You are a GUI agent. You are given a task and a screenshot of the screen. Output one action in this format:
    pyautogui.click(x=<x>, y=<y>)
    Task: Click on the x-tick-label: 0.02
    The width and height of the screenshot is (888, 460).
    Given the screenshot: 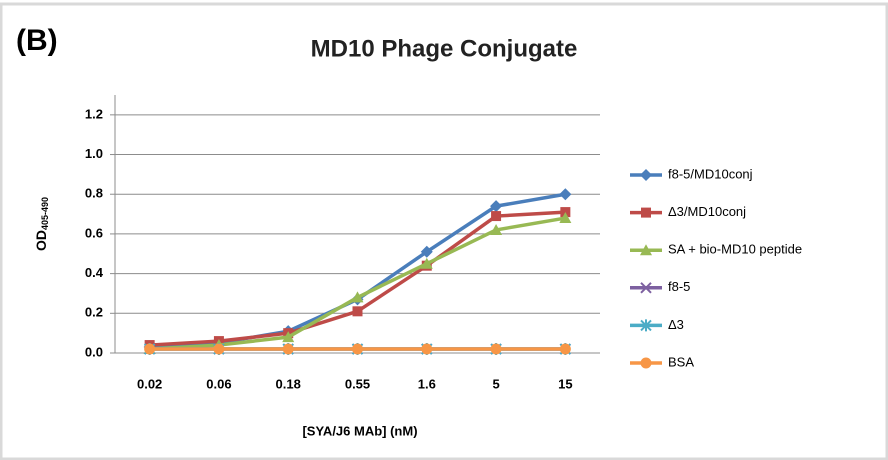 What is the action you would take?
    pyautogui.click(x=149, y=383)
    